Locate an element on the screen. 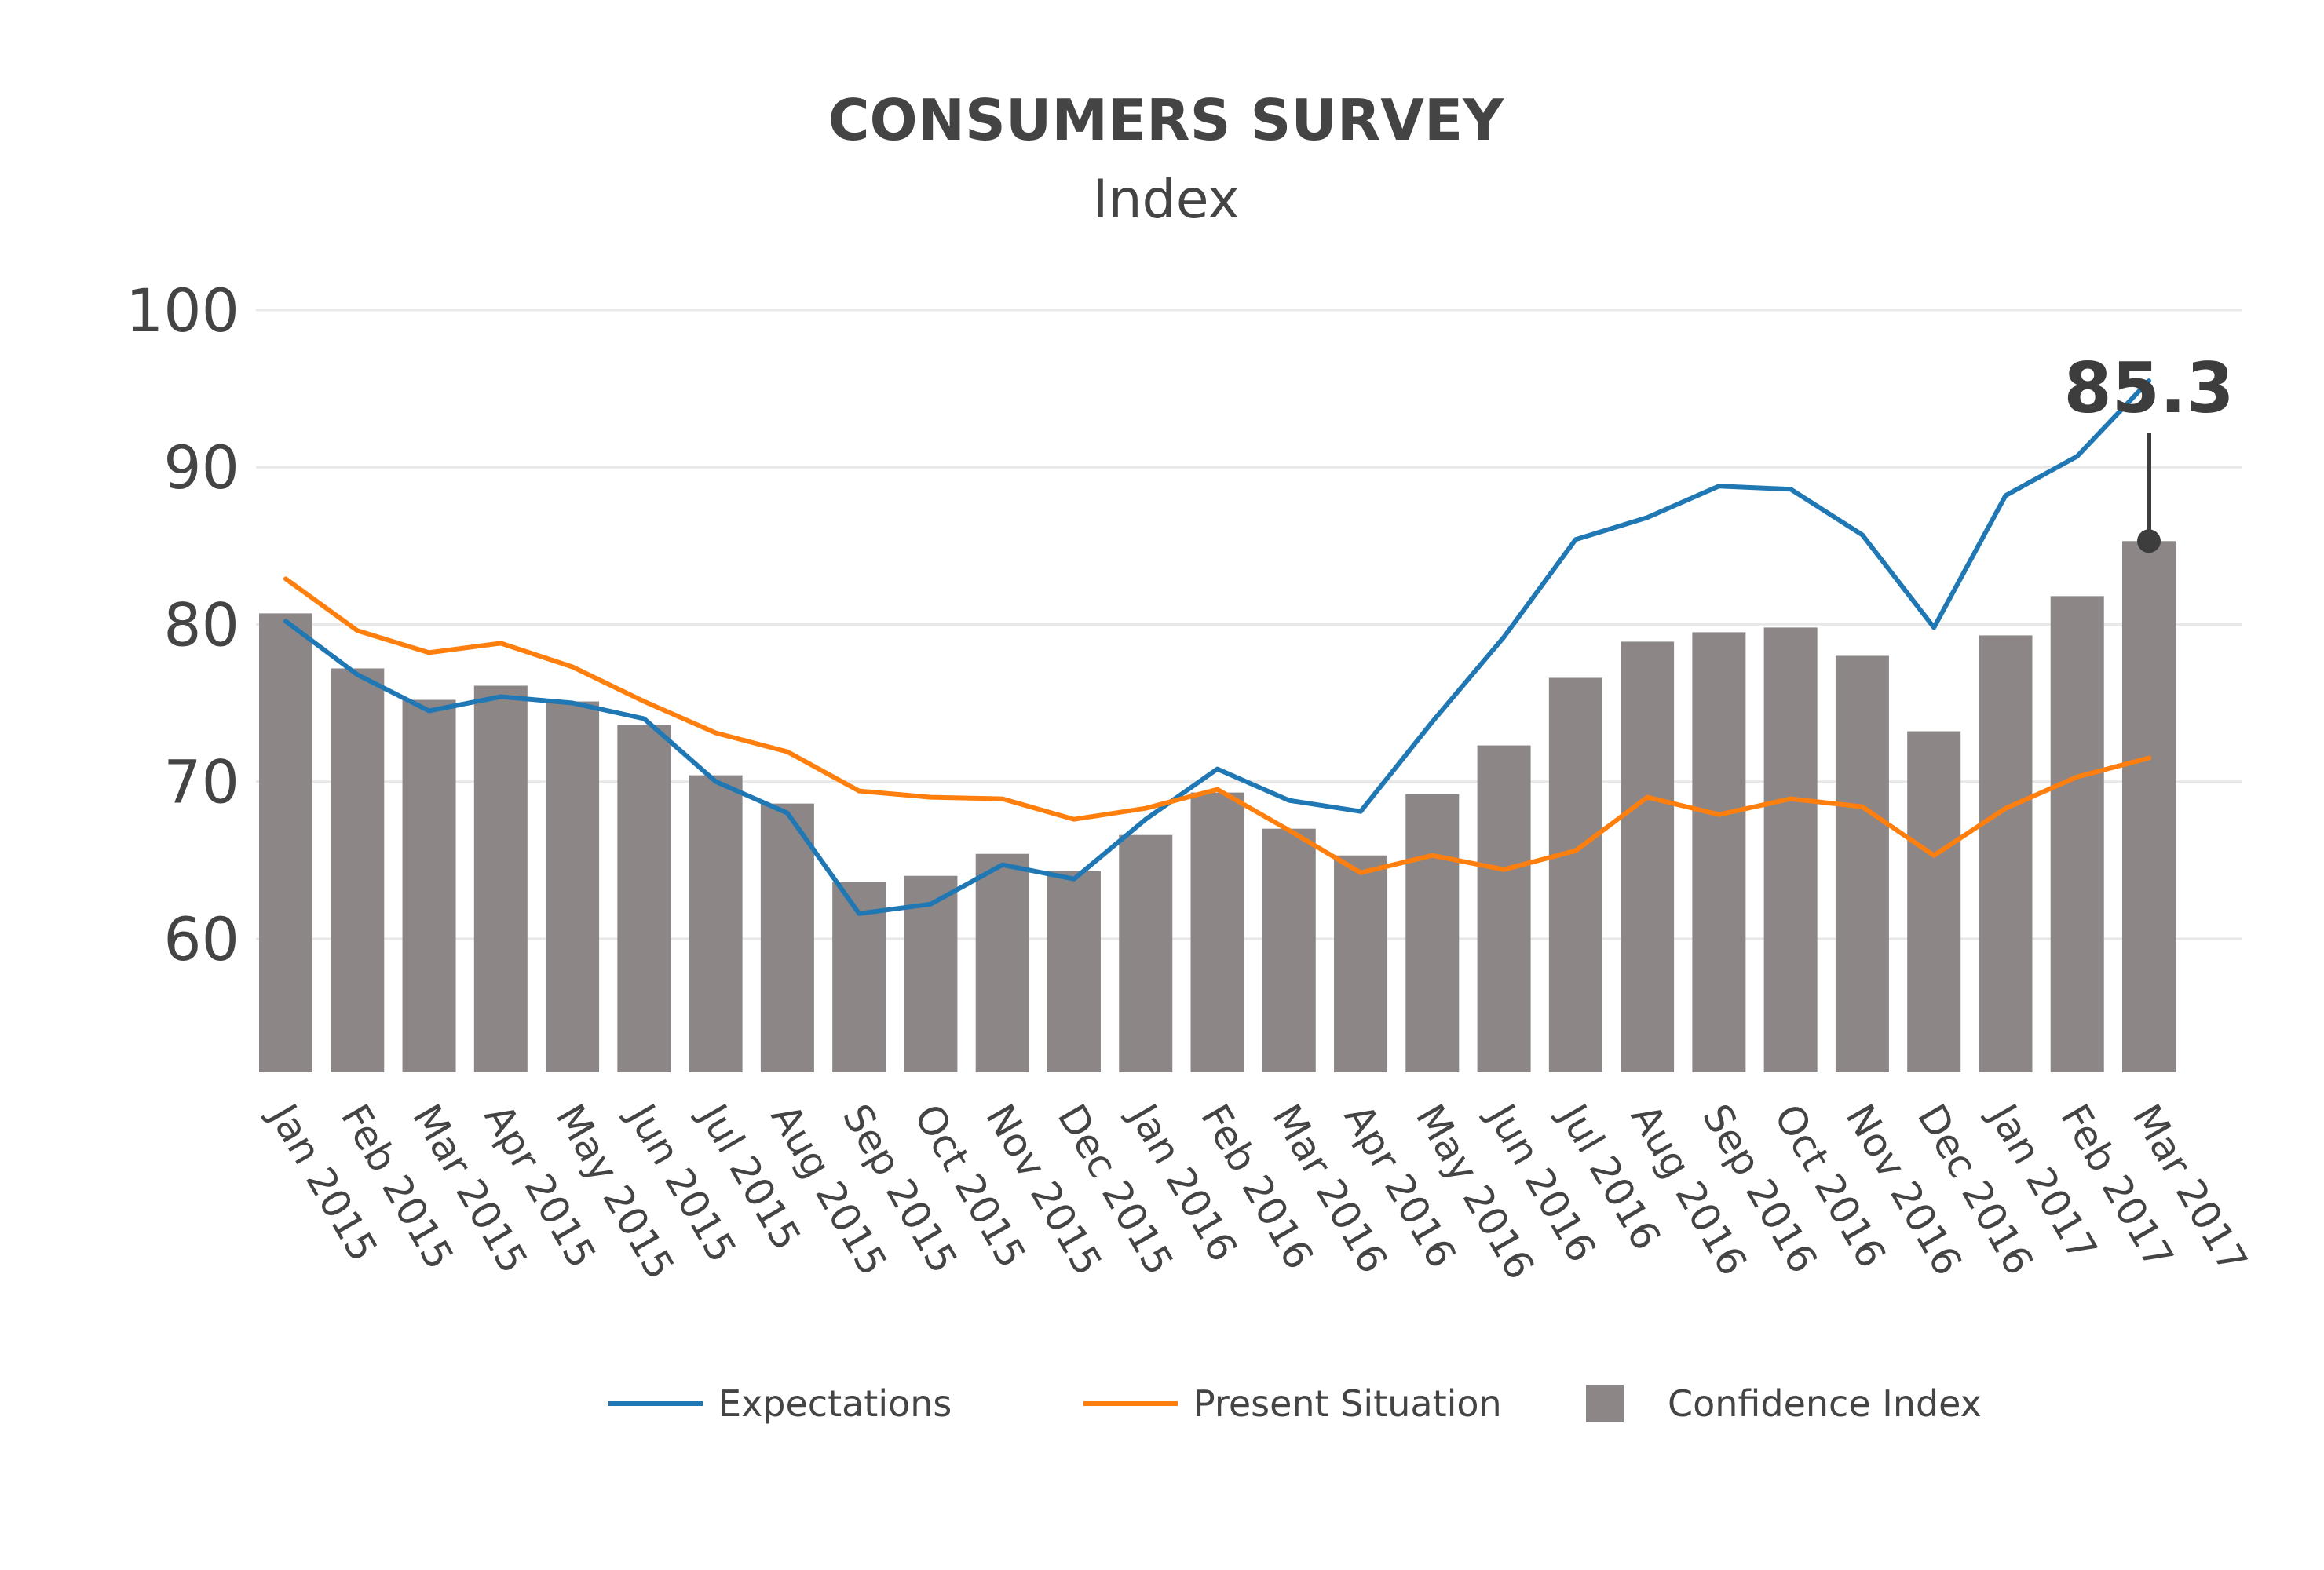  bar-jul-2015 is located at coordinates (716, 923).